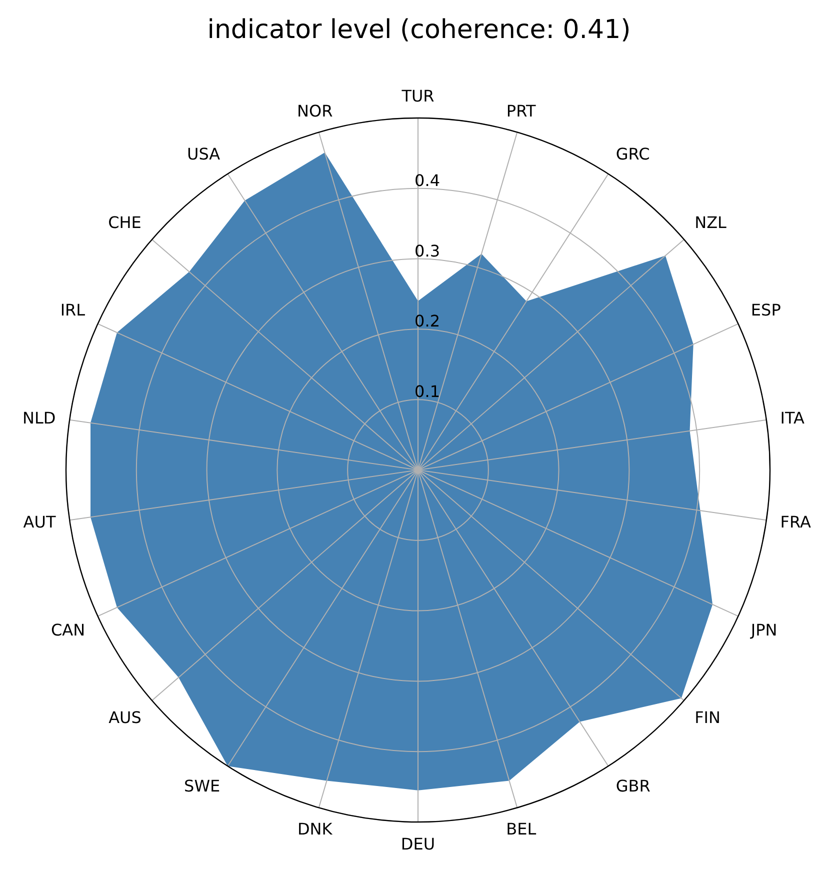 The width and height of the screenshot is (838, 889). I want to click on spoke-label: SWE, so click(202, 786).